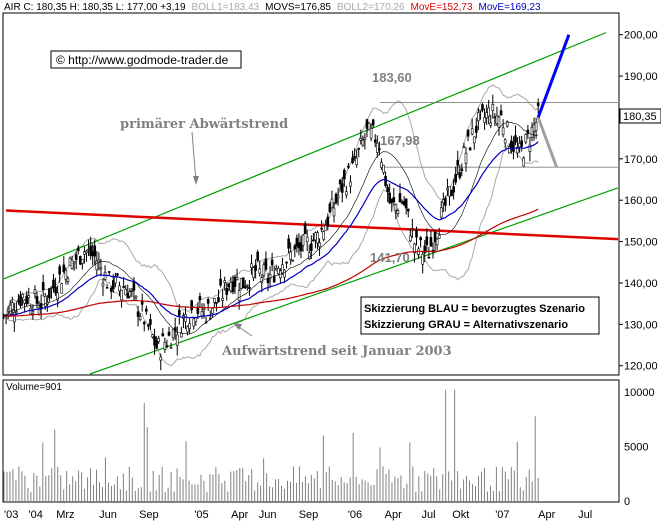 The width and height of the screenshot is (661, 523). I want to click on price-tick-label: 160,00, so click(641, 201).